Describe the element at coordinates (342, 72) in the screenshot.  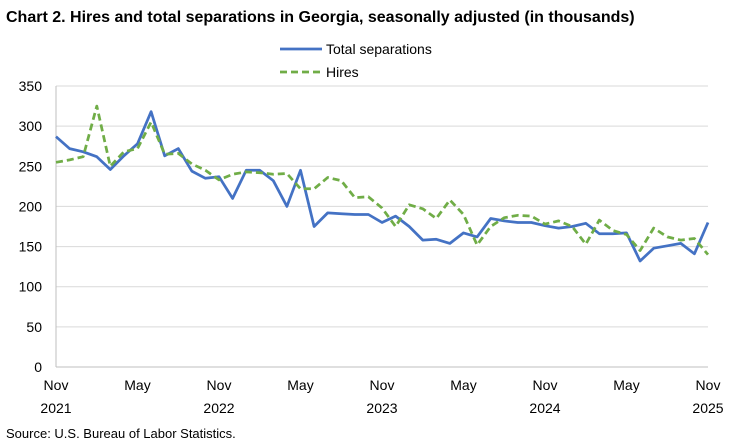
I see `legend-label: Hires` at that location.